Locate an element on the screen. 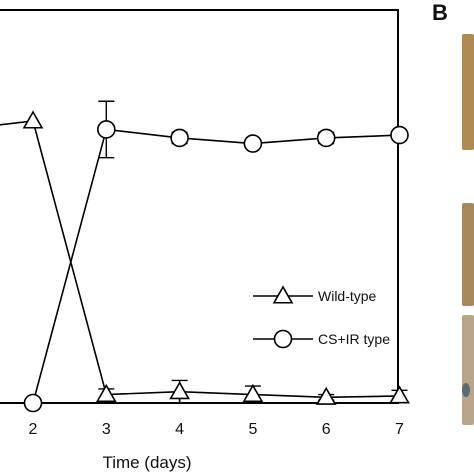 The width and height of the screenshot is (474, 474). legend-label-cs-ir-type: CS+IR type is located at coordinates (354, 339).